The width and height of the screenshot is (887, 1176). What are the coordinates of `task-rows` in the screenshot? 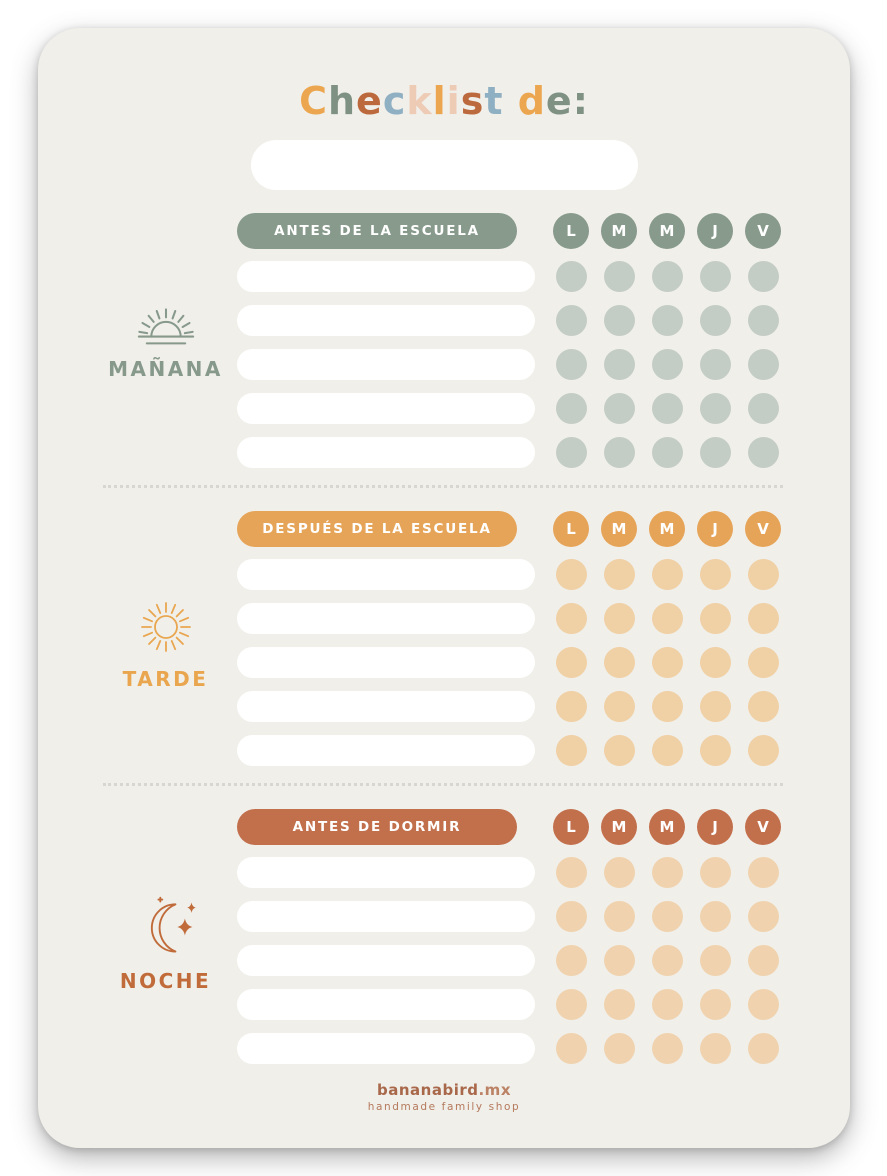 It's located at (543, 364).